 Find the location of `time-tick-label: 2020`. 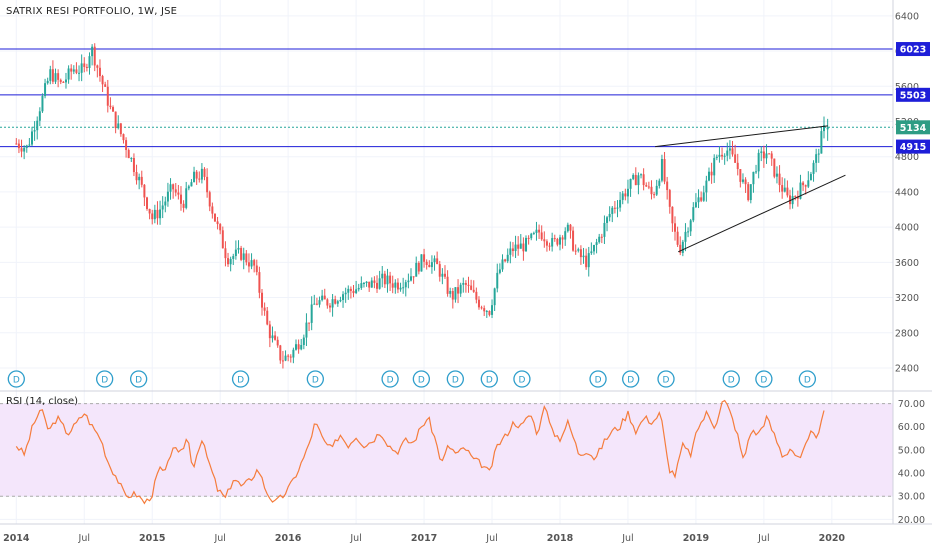

time-tick-label: 2020 is located at coordinates (832, 538).